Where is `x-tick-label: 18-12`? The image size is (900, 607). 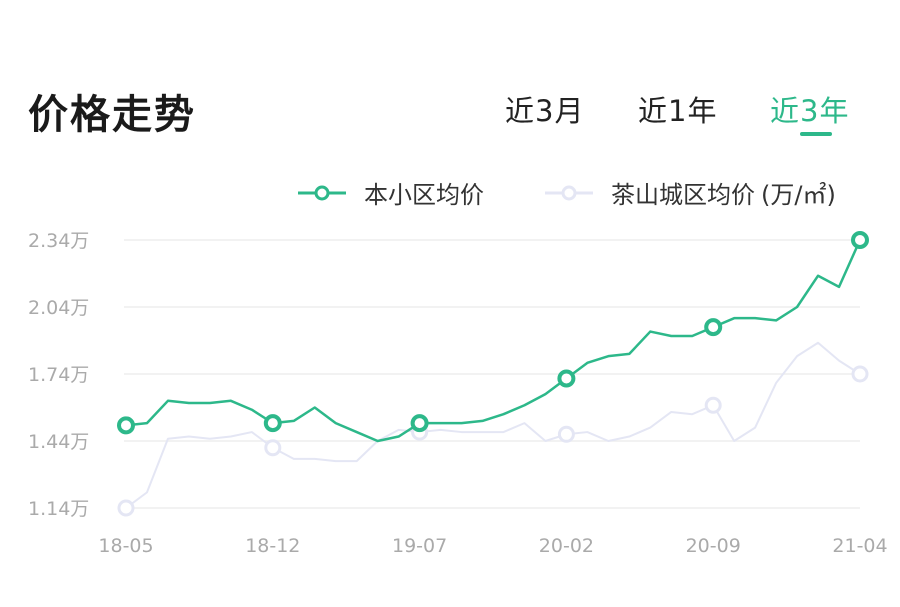 x-tick-label: 18-12 is located at coordinates (272, 546).